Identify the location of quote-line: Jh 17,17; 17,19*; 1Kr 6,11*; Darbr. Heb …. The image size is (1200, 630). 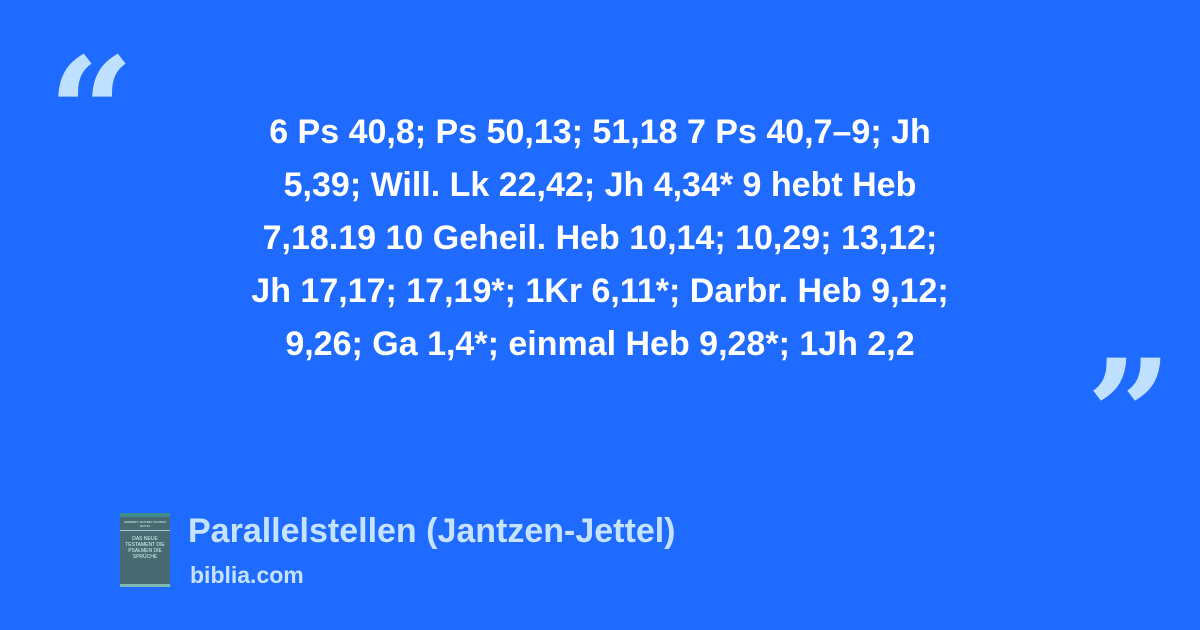
(600, 291).